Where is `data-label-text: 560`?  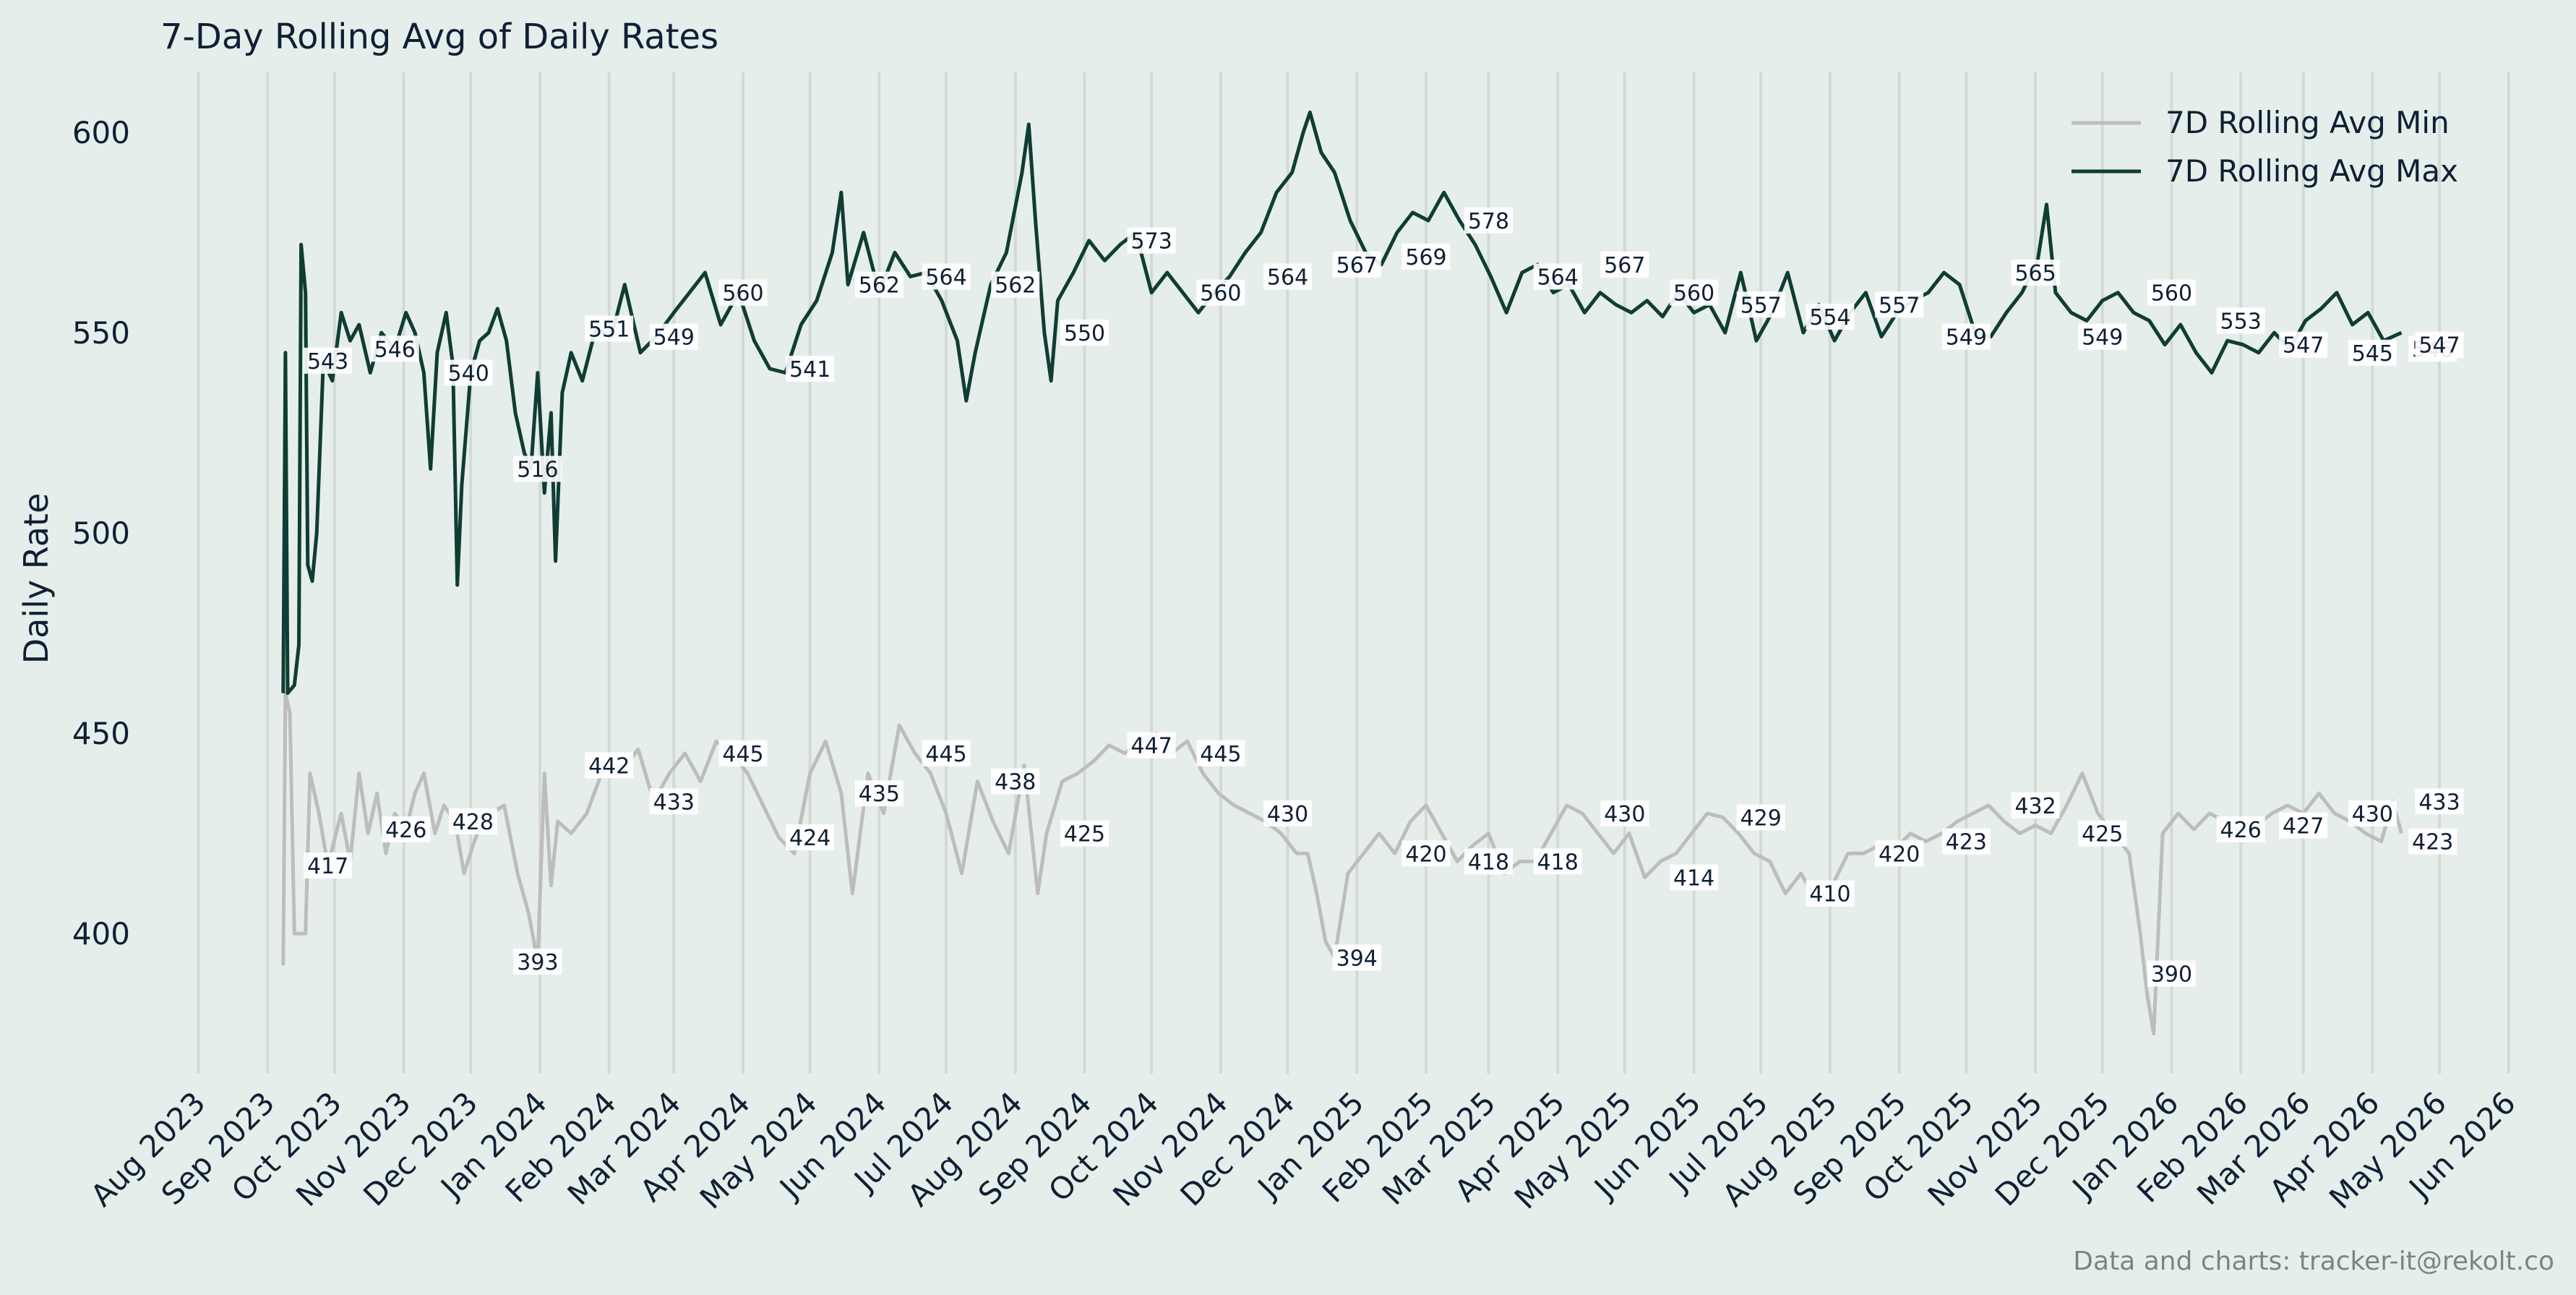 data-label-text: 560 is located at coordinates (2172, 294).